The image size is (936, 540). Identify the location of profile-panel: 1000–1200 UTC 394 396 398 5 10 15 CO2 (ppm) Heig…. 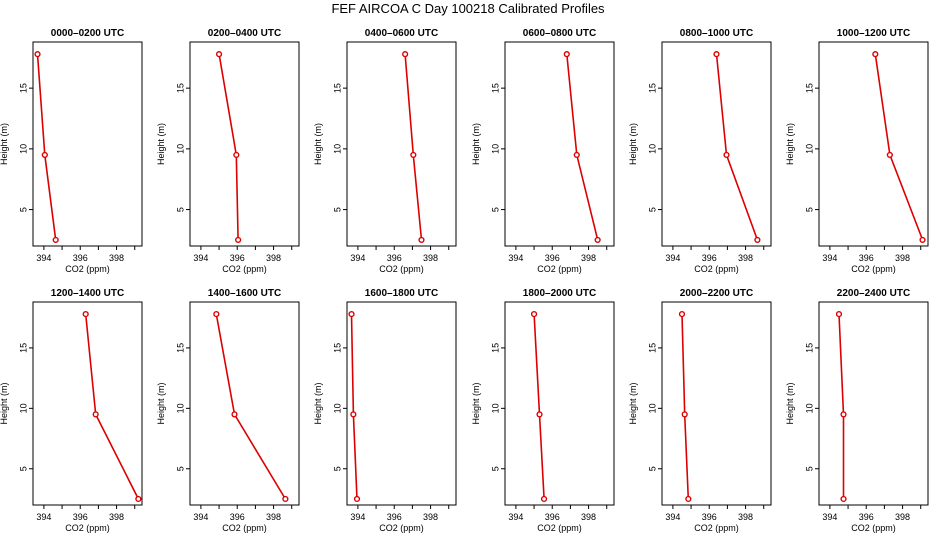
(857, 151).